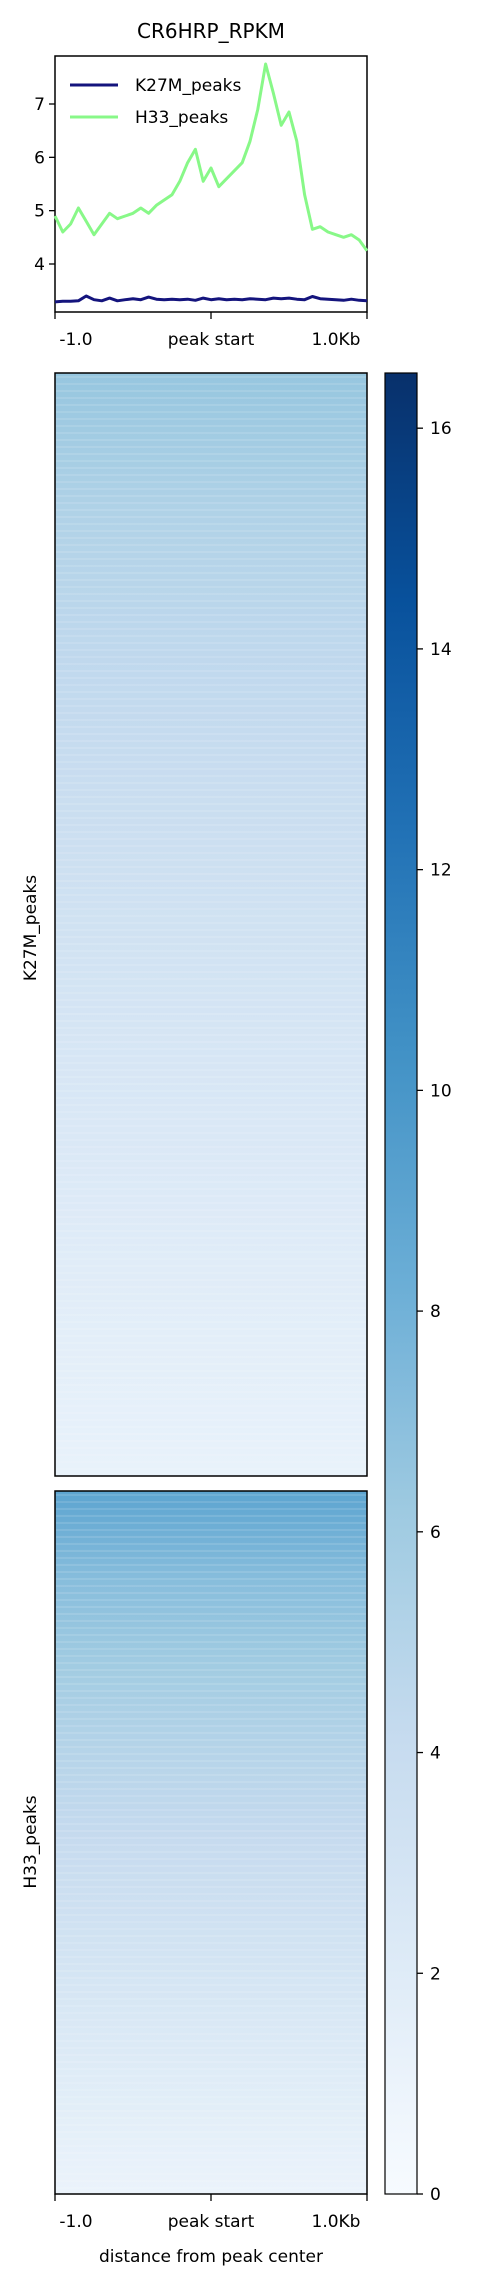  I want to click on profile-title: CR6HRP_RPKM, so click(211, 31).